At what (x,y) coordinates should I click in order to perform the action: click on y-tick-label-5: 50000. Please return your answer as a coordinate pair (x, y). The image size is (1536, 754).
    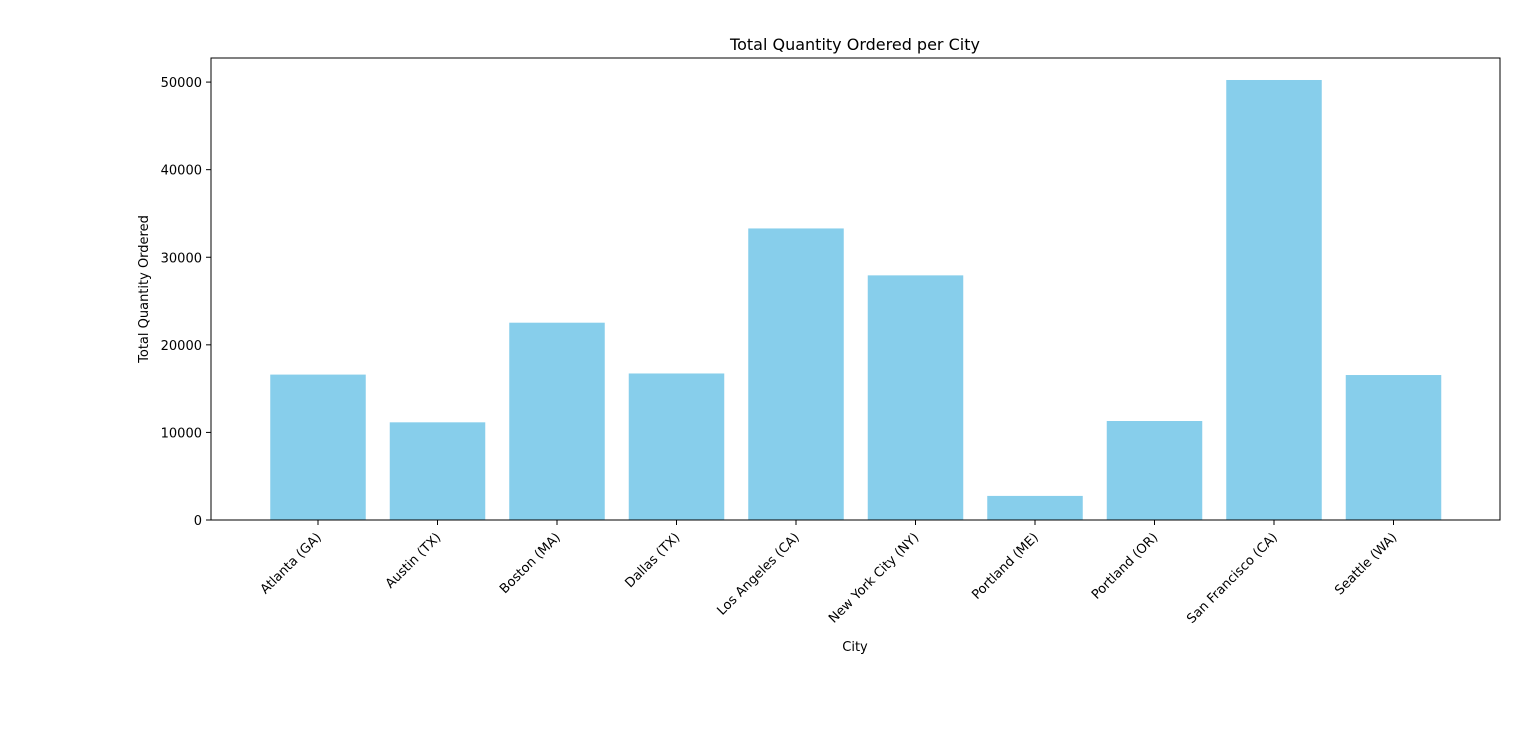
    Looking at the image, I should click on (181, 83).